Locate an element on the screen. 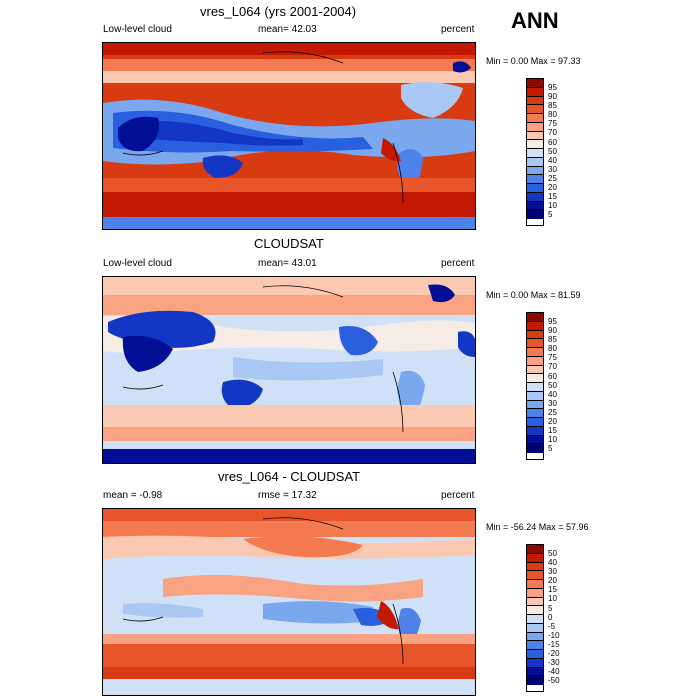 Image resolution: width=700 pixels, height=700 pixels. panel-2-units-label: percent is located at coordinates (458, 263).